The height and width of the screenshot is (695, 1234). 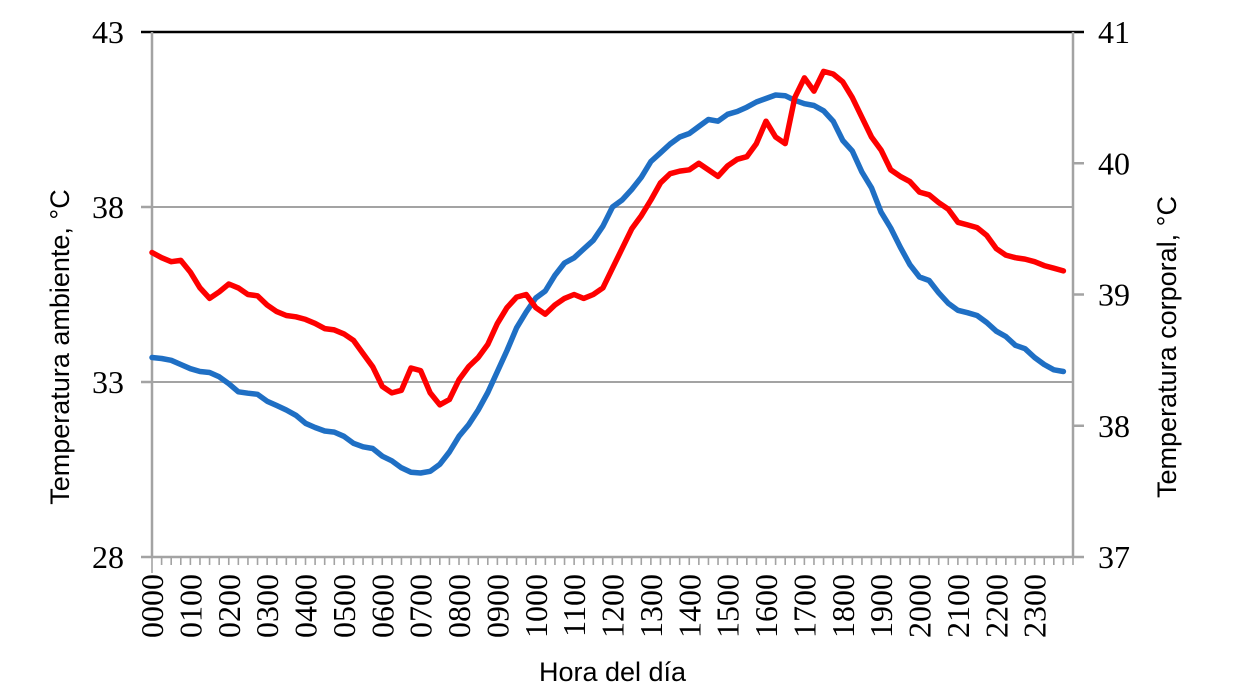 What do you see at coordinates (382, 606) in the screenshot?
I see `x-tick-label: 0600` at bounding box center [382, 606].